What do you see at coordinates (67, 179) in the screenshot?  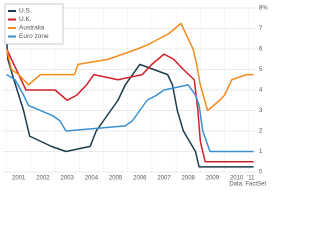 I see `x-tick-label: 2003` at bounding box center [67, 179].